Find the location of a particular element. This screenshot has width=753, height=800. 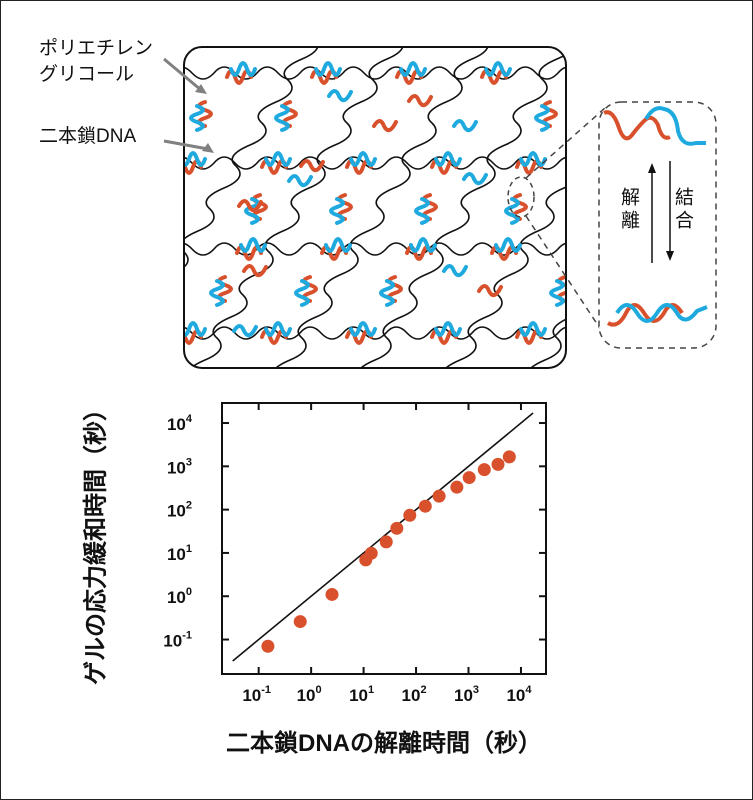

x-tick-exponent: 2 is located at coordinates (423, 690).